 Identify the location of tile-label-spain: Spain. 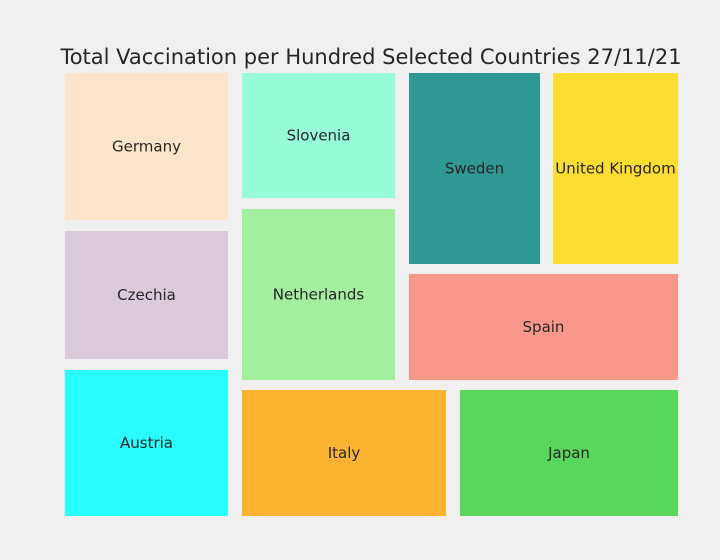
(544, 327).